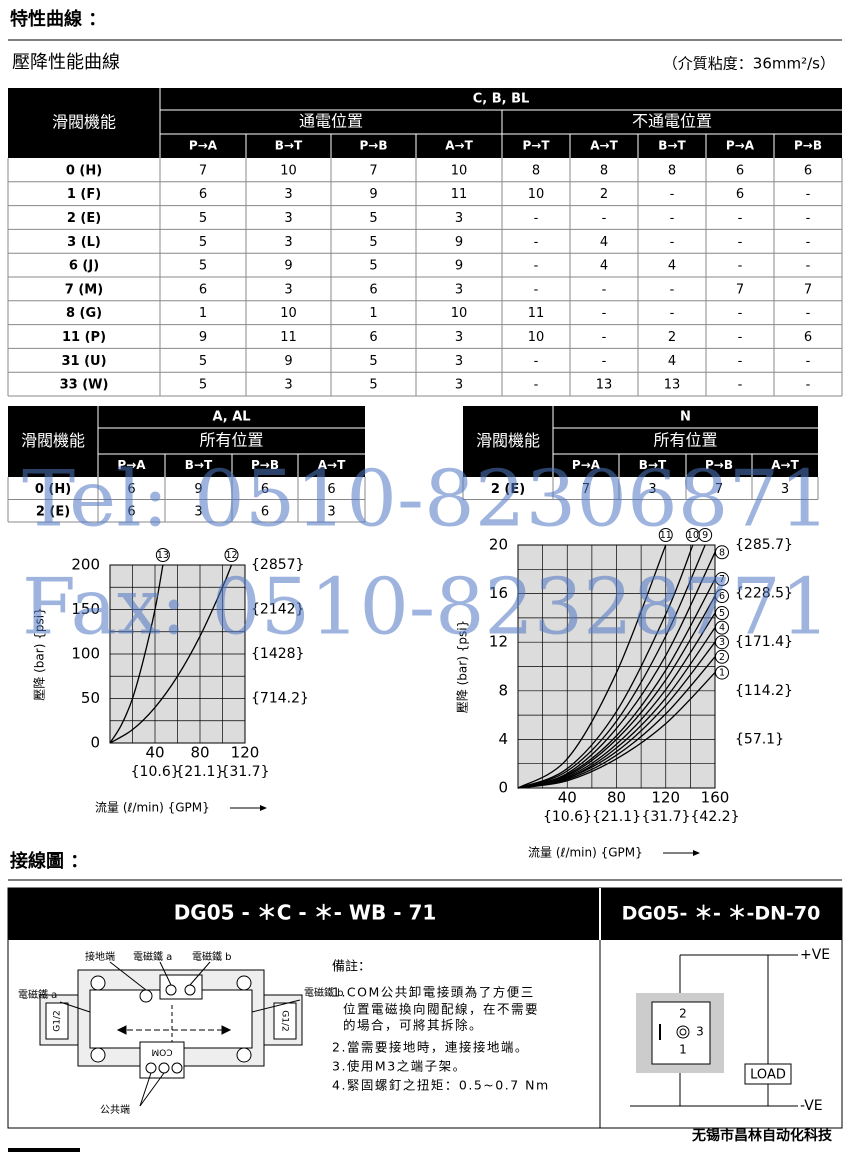  Describe the element at coordinates (413, 1025) in the screenshot. I see `note-line: 的場合，可將其拆除。` at that location.